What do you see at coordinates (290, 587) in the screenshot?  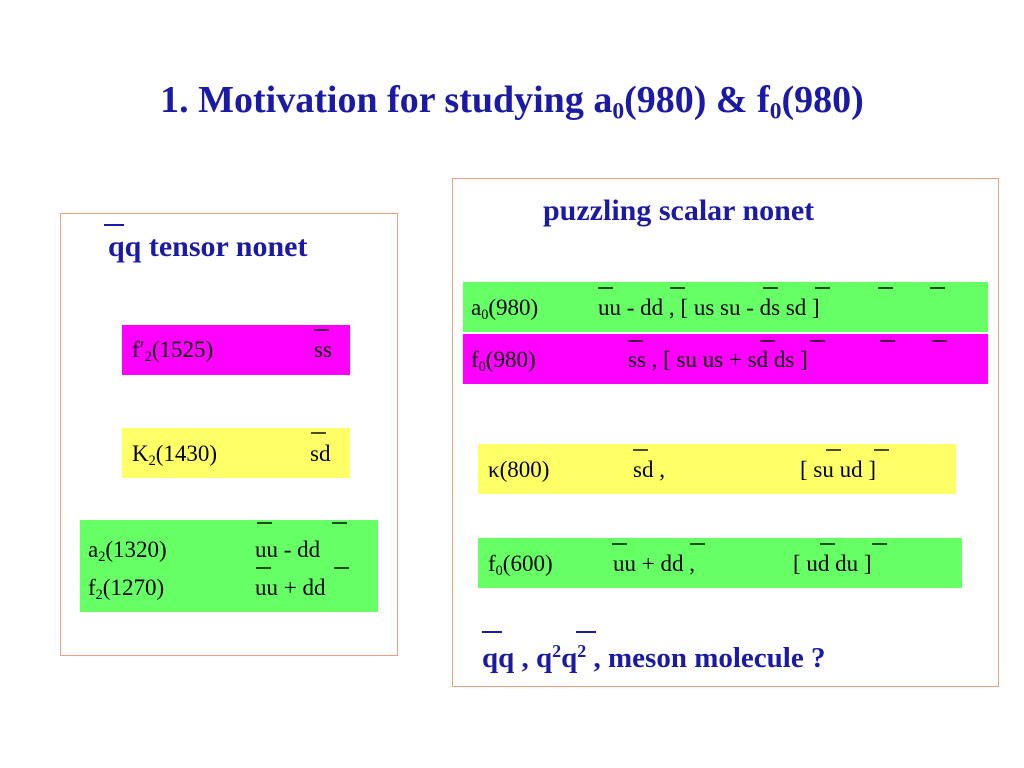 I see `f2-content: uu + dd` at bounding box center [290, 587].